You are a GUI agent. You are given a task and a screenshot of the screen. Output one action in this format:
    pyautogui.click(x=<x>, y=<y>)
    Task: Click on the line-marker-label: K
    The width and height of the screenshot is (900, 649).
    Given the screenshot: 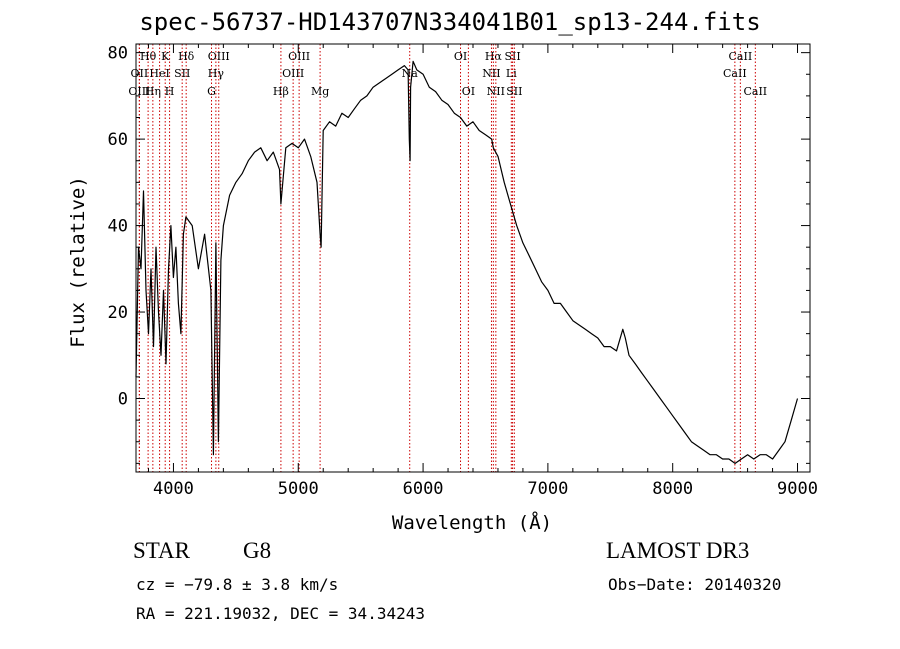 What is the action you would take?
    pyautogui.click(x=165, y=56)
    